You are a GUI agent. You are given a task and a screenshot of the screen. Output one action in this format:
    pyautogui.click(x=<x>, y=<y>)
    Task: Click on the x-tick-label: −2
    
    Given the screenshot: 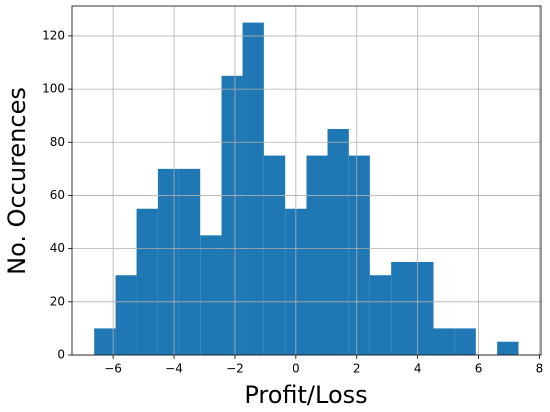 What is the action you would take?
    pyautogui.click(x=235, y=369)
    